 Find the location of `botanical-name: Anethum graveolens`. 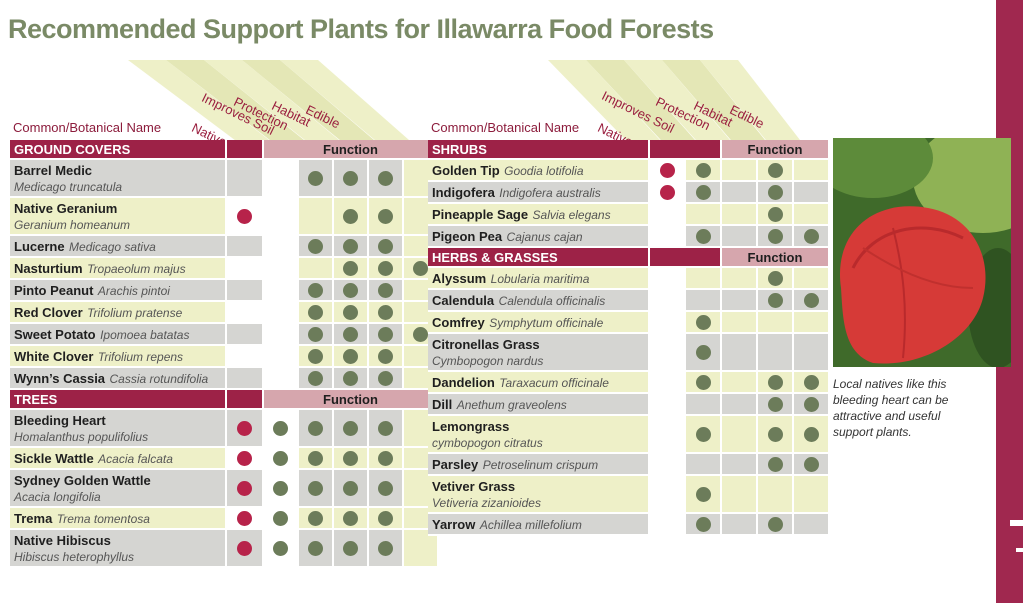

botanical-name: Anethum graveolens is located at coordinates (511, 405).